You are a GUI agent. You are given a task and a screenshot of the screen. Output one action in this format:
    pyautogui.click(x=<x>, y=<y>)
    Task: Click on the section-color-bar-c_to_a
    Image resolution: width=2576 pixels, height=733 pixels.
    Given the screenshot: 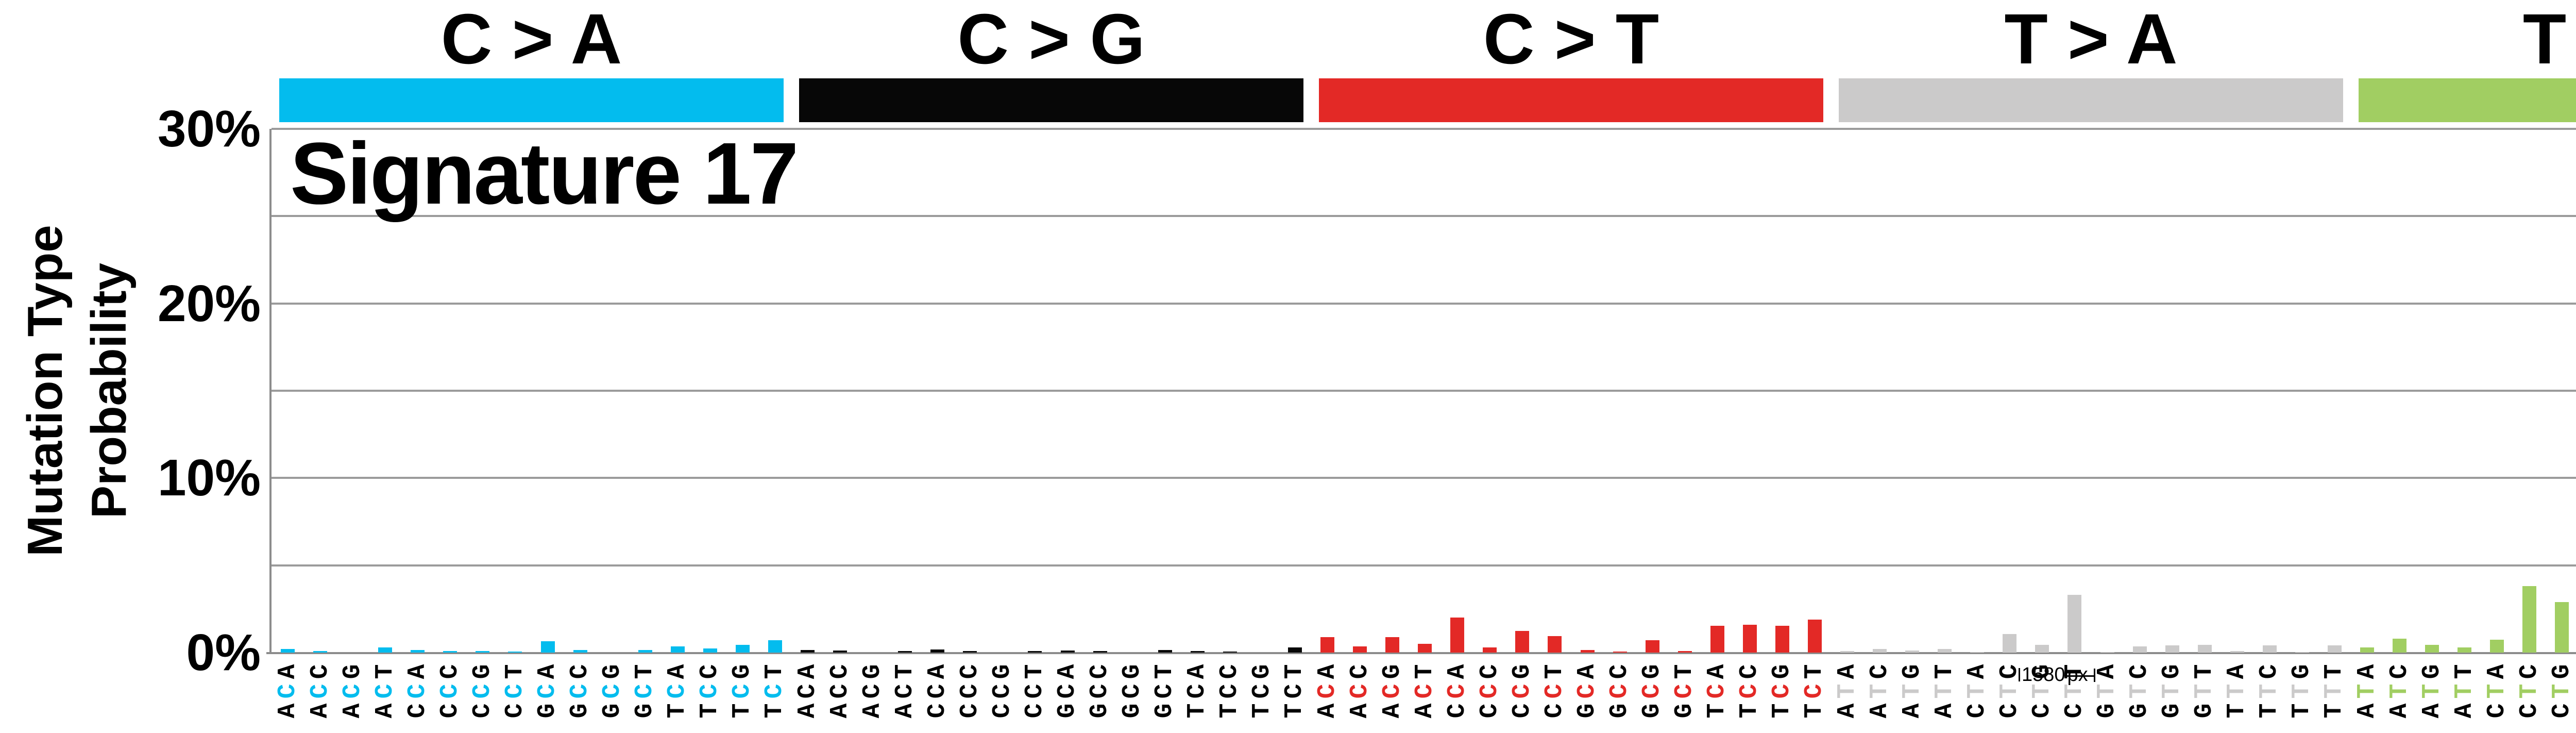 What is the action you would take?
    pyautogui.click(x=531, y=100)
    